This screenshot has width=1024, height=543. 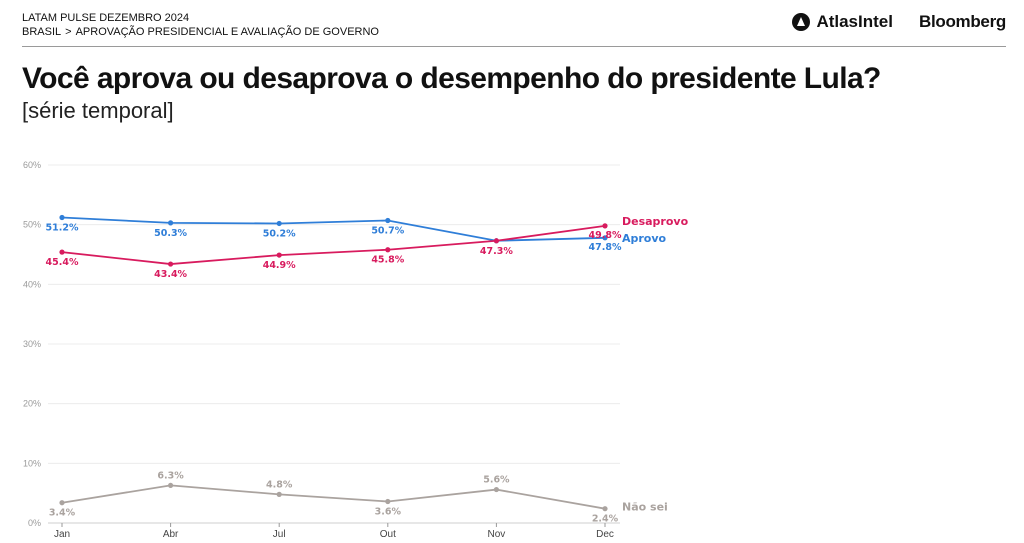 I want to click on brand-logos: AtlasIntel Bloomberg, so click(x=899, y=22).